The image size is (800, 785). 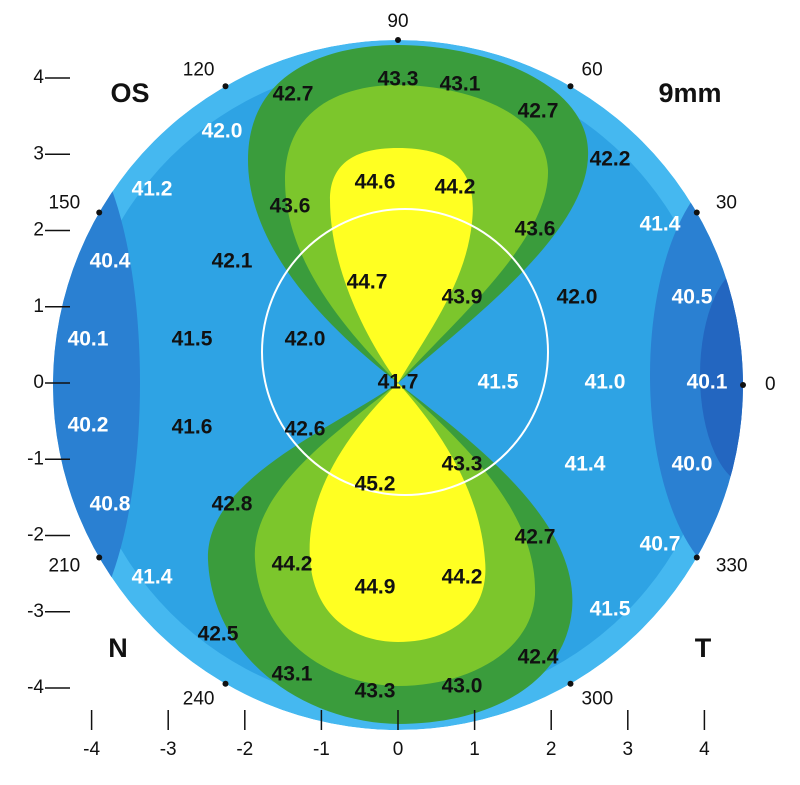 I want to click on x-tick-label: 3, so click(x=628, y=749).